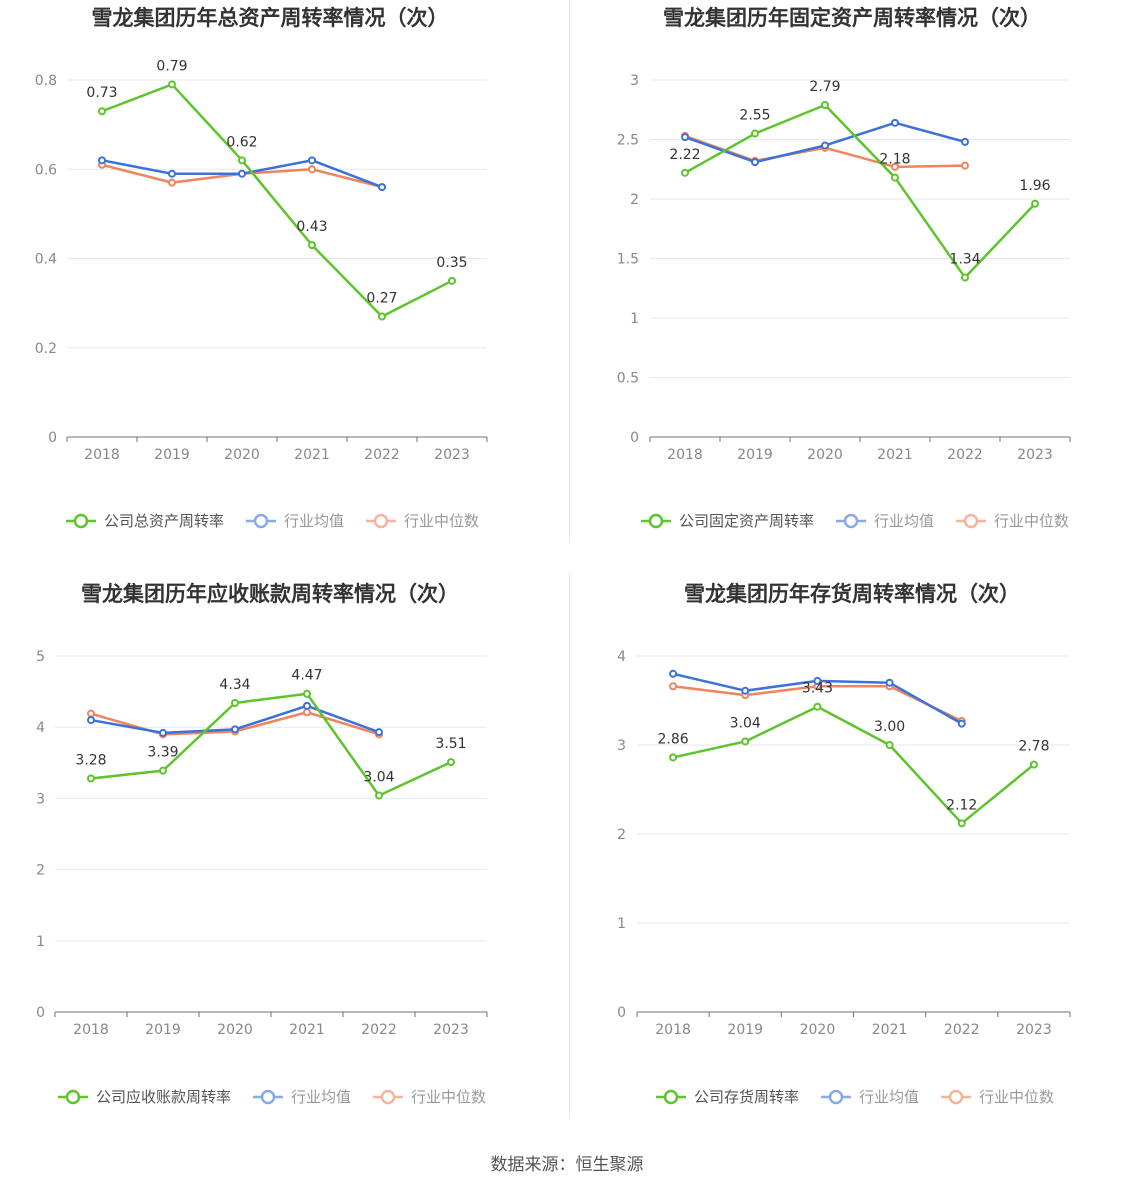 The height and width of the screenshot is (1188, 1134). What do you see at coordinates (1035, 455) in the screenshot?
I see `x-tick-label: 2023` at bounding box center [1035, 455].